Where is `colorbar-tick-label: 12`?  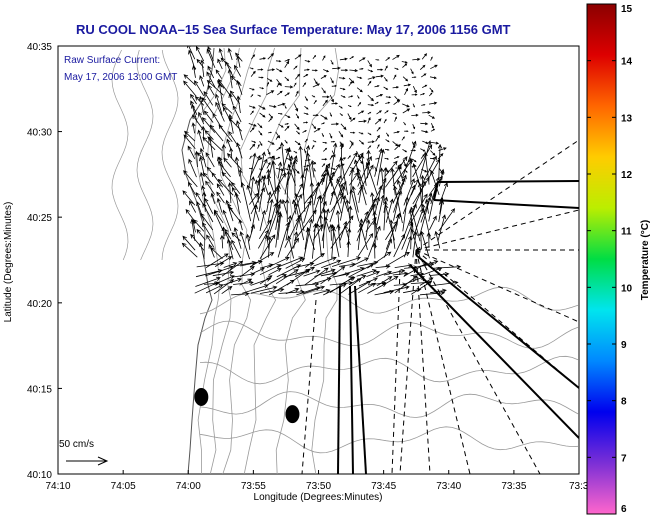
colorbar-tick-label: 12 is located at coordinates (627, 175).